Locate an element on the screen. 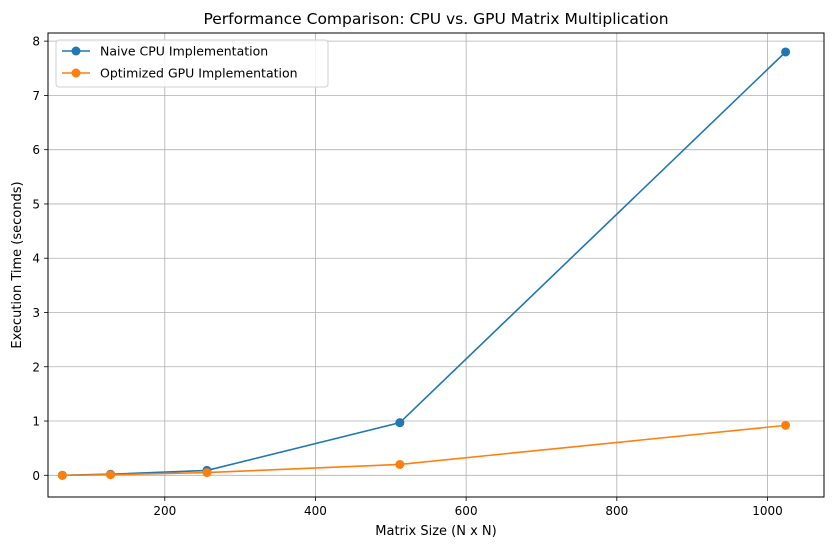 This screenshot has width=833, height=547. y-tick-label: 2 is located at coordinates (36, 367).